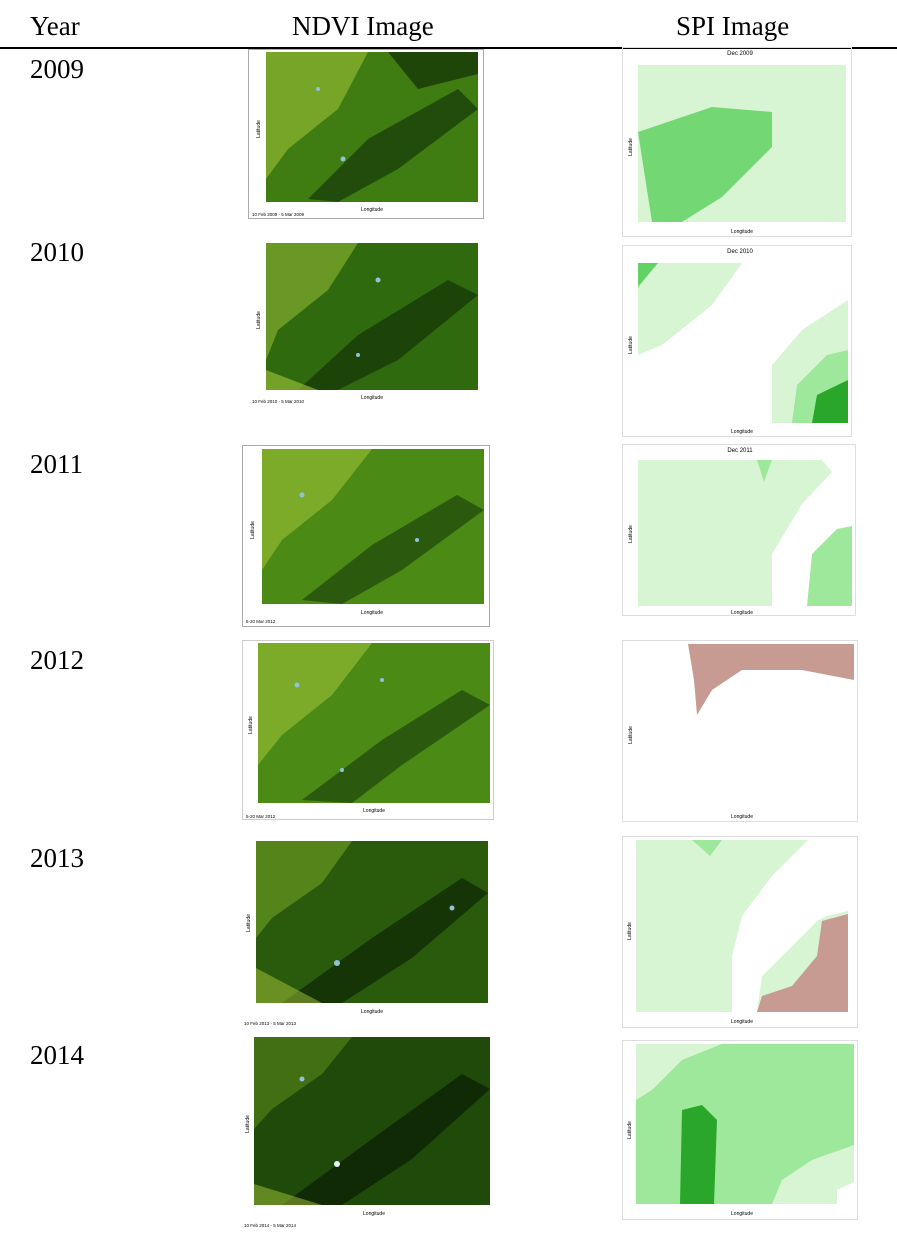 This screenshot has width=897, height=1237. I want to click on spi-title: Dec 2011, so click(740, 451).